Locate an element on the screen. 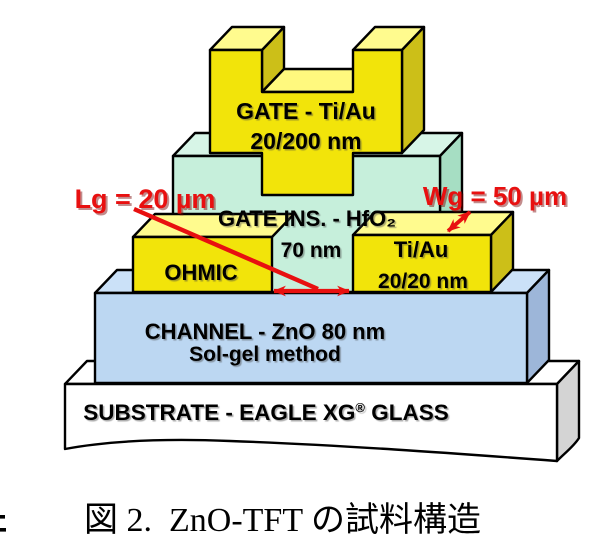 This screenshot has height=560, width=610. substrate-label-text: SUBSTRATE - EAGLE XG is located at coordinates (219, 412).